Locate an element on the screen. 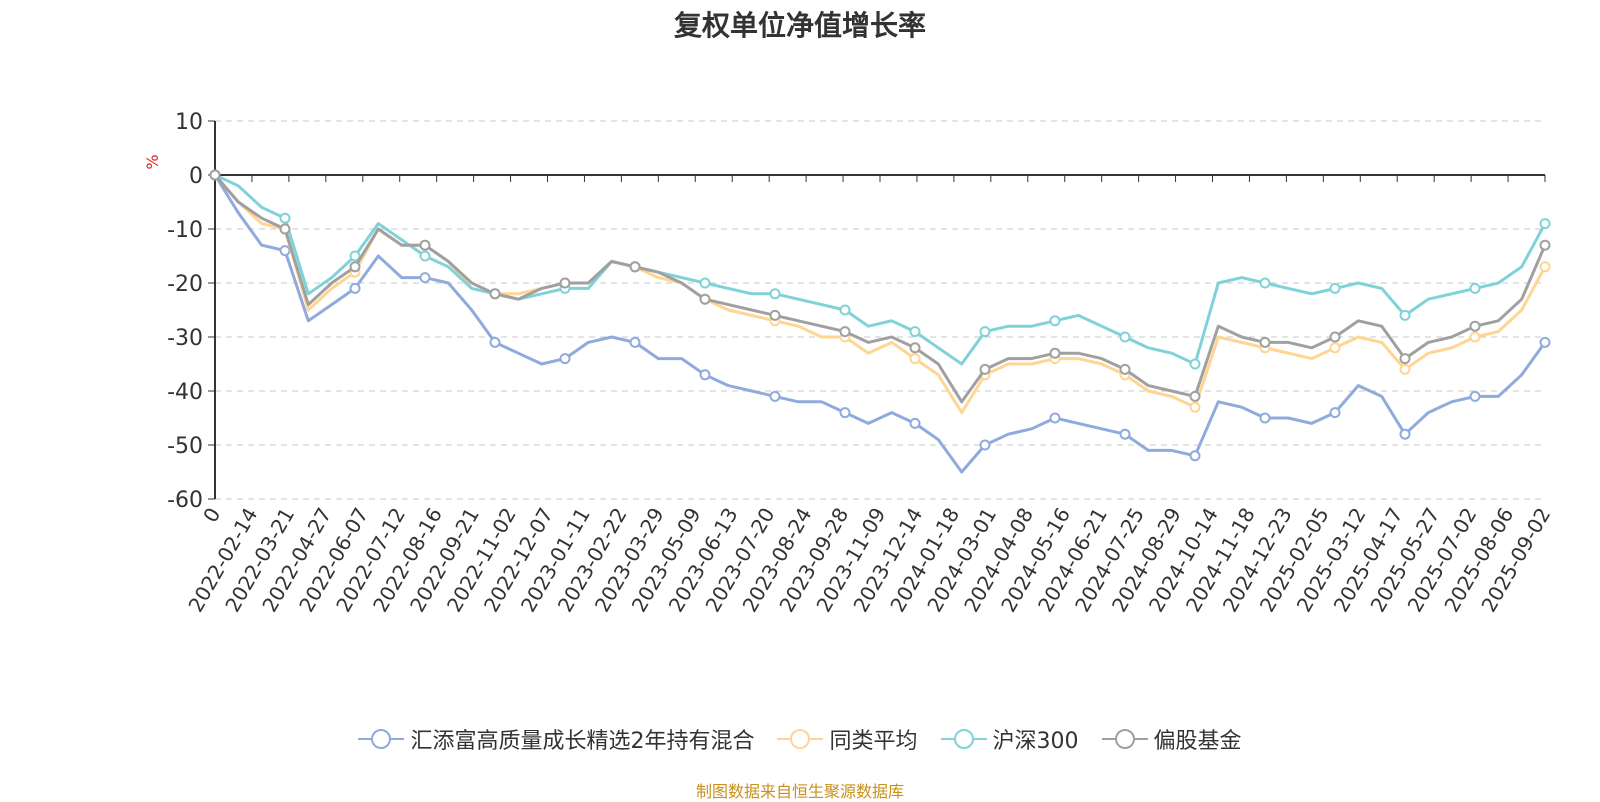 This screenshot has height=802, width=1600. legend-item-equity-fund: 偏股基金 is located at coordinates (1171, 739).